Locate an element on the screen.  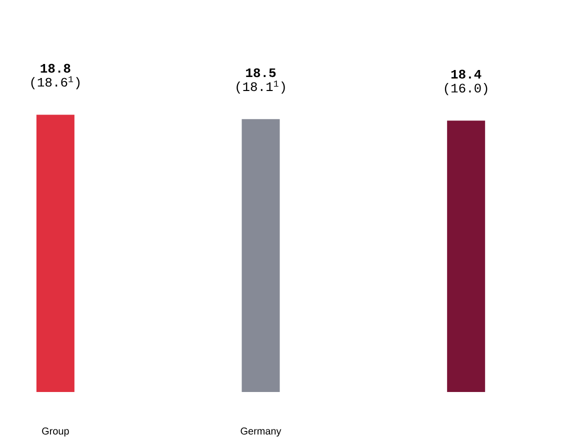
data-label: 18.8 is located at coordinates (55, 68).